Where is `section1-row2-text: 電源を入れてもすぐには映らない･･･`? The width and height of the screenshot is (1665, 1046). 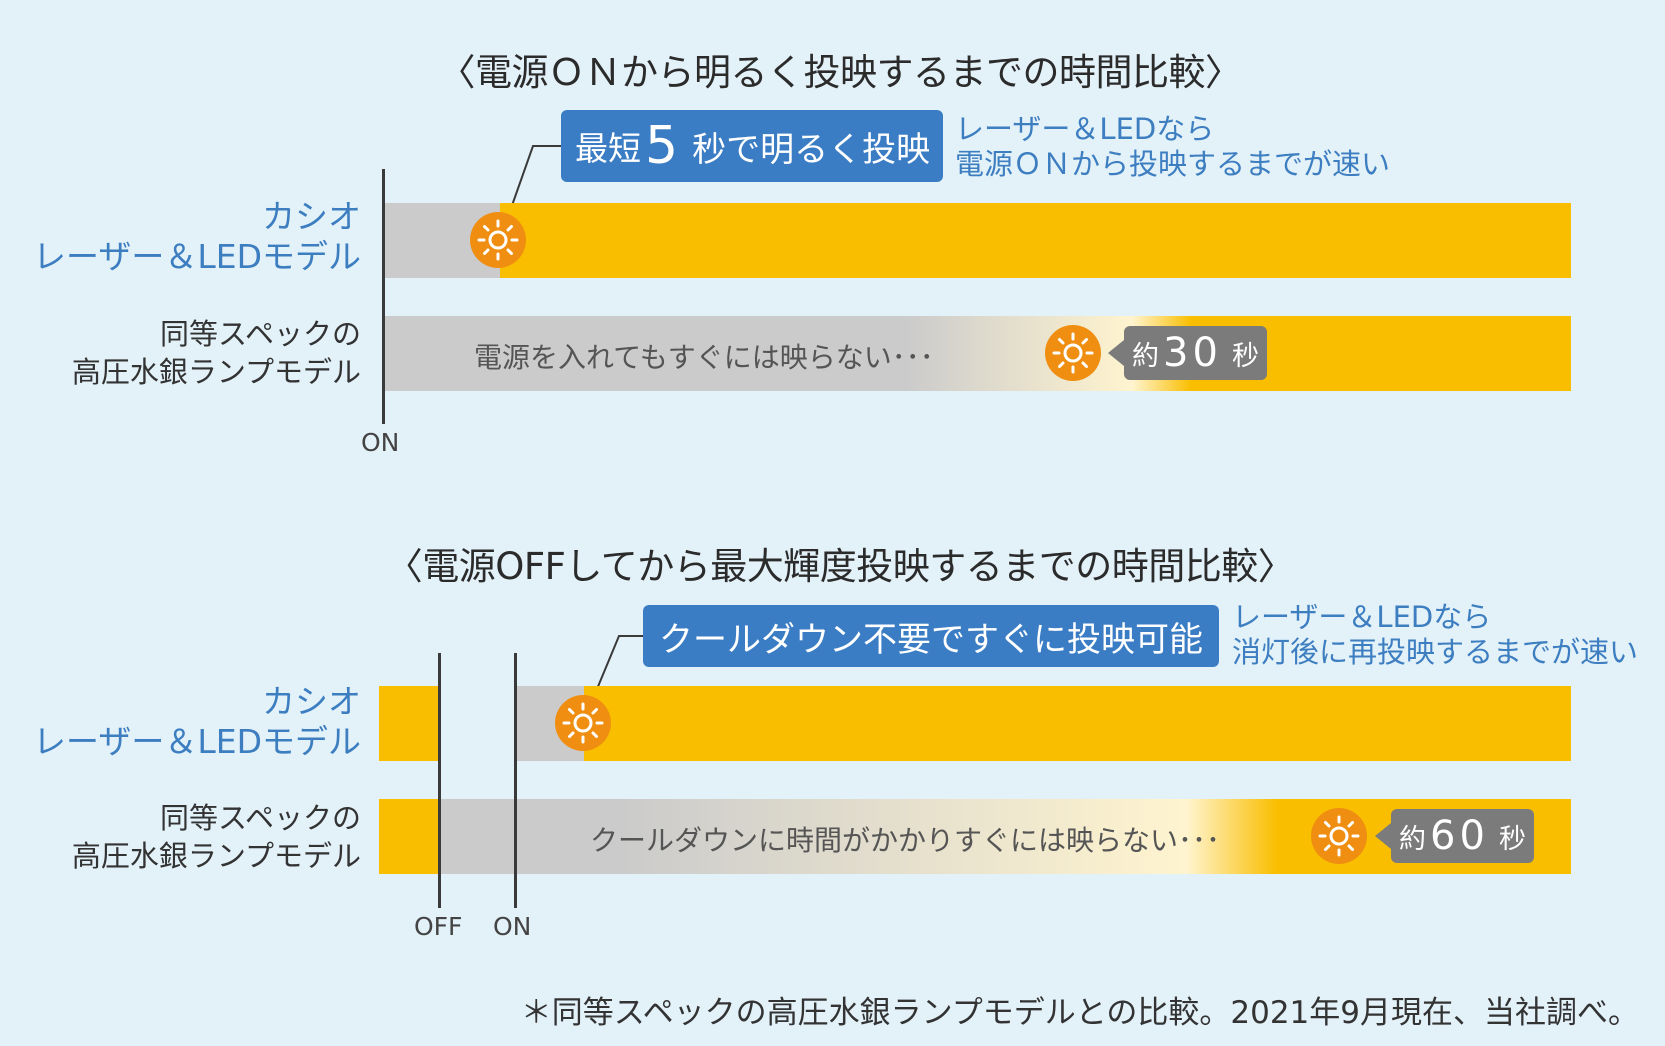 section1-row2-text: 電源を入れてもすぐには映らない･･･ is located at coordinates (704, 357).